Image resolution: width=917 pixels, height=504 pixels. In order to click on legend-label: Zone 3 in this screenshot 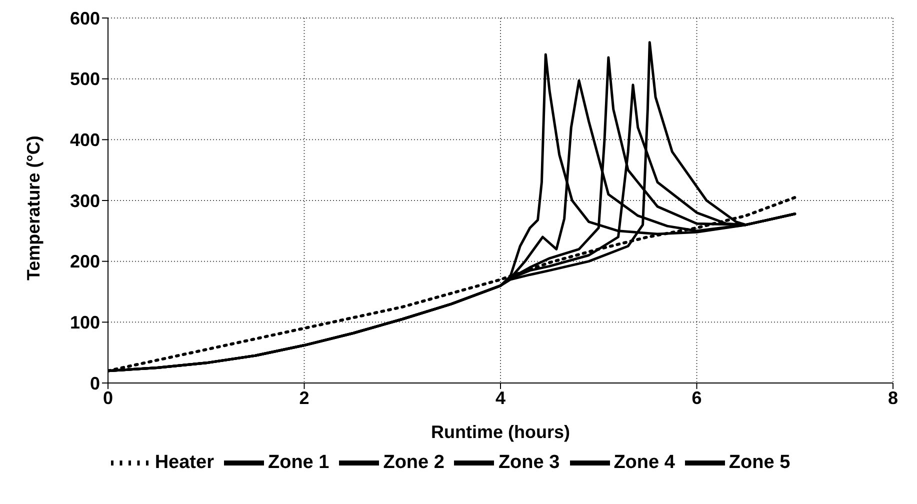, I will do `click(529, 463)`.